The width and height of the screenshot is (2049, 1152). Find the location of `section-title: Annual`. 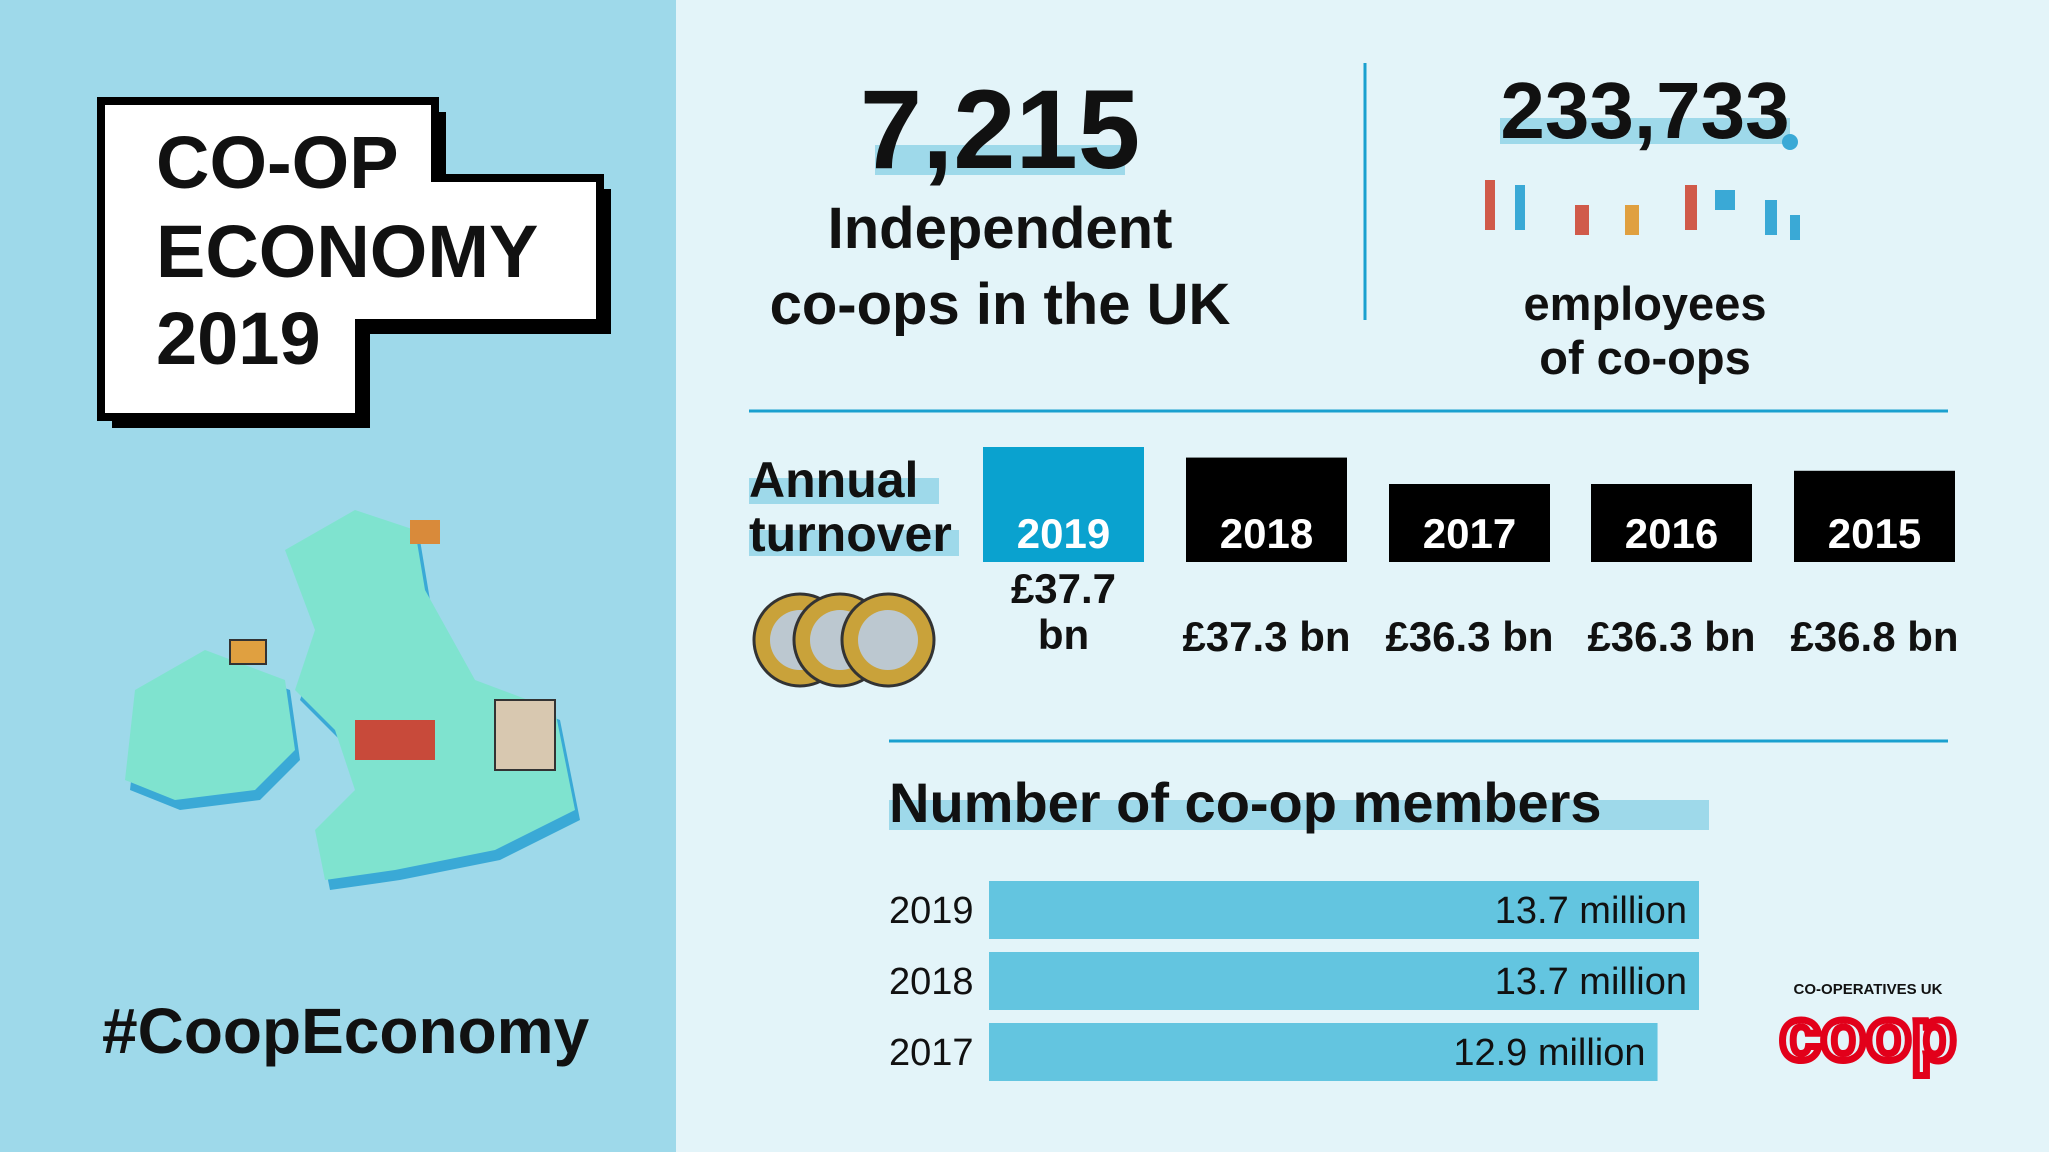

section-title: Annual is located at coordinates (833, 480).